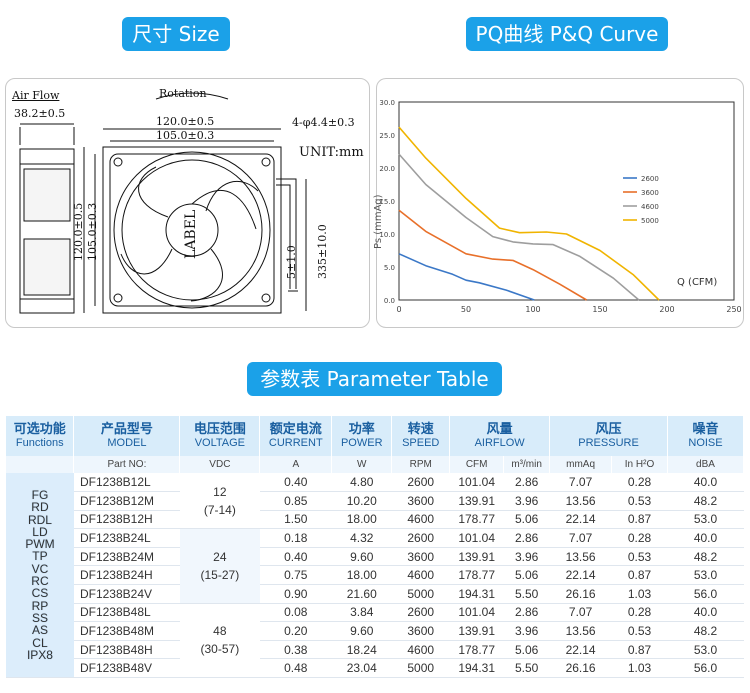 This screenshot has height=693, width=750. I want to click on unit-cell: Part NO:, so click(127, 464).